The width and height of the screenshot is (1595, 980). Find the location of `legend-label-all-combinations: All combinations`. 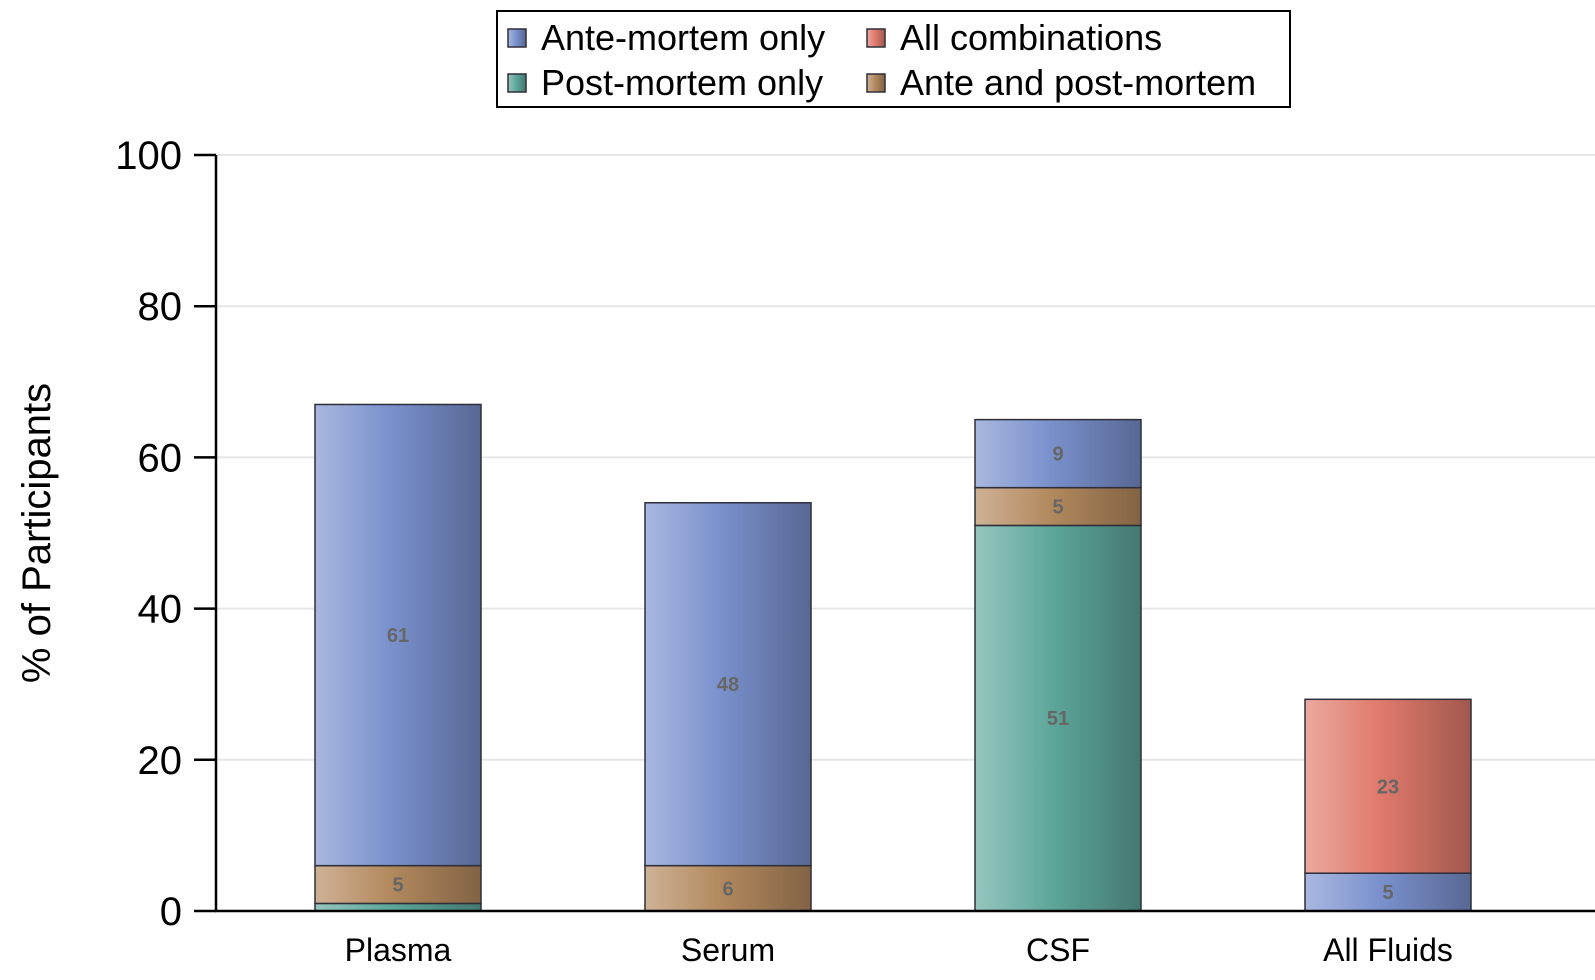

legend-label-all-combinations: All combinations is located at coordinates (1031, 37).